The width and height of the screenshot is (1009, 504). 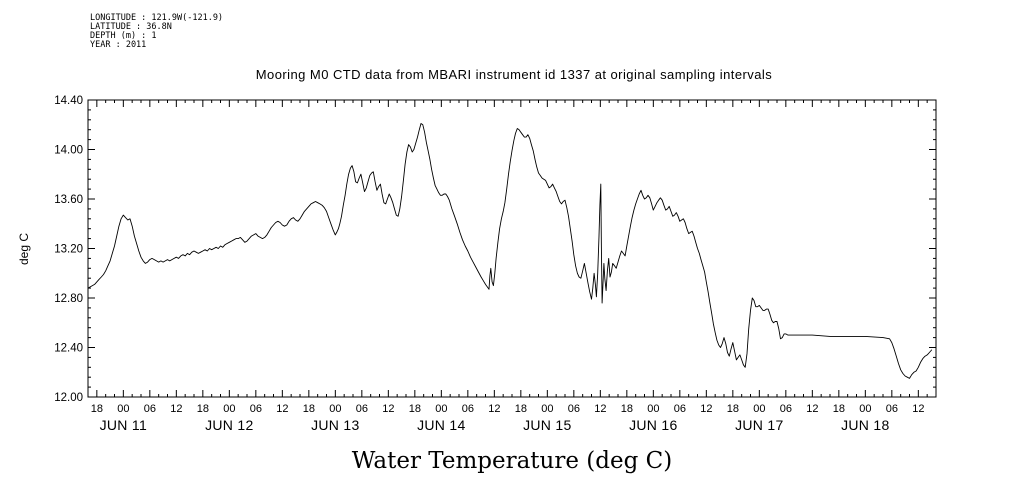 I want to click on y-tick-label: 14.40, so click(x=68, y=101).